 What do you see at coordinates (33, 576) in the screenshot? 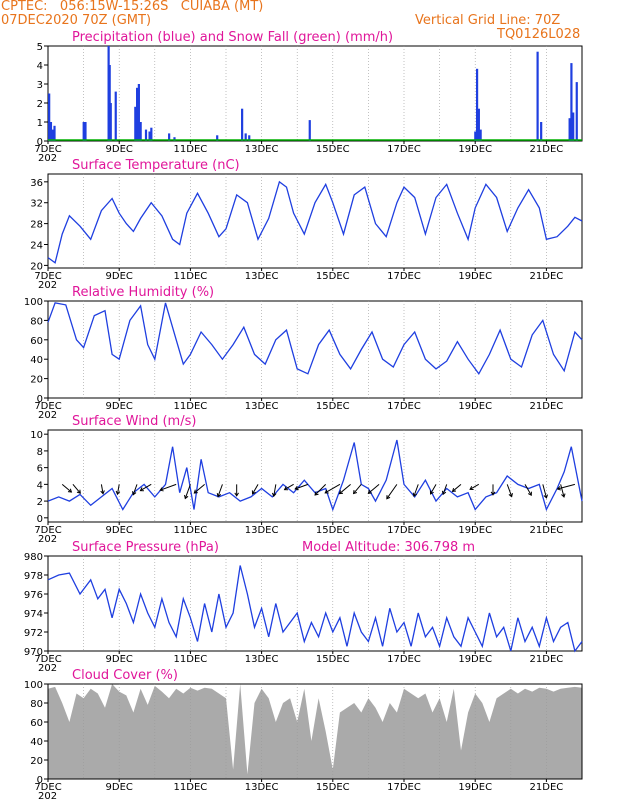
I see `y-tick-label: 978` at bounding box center [33, 576].